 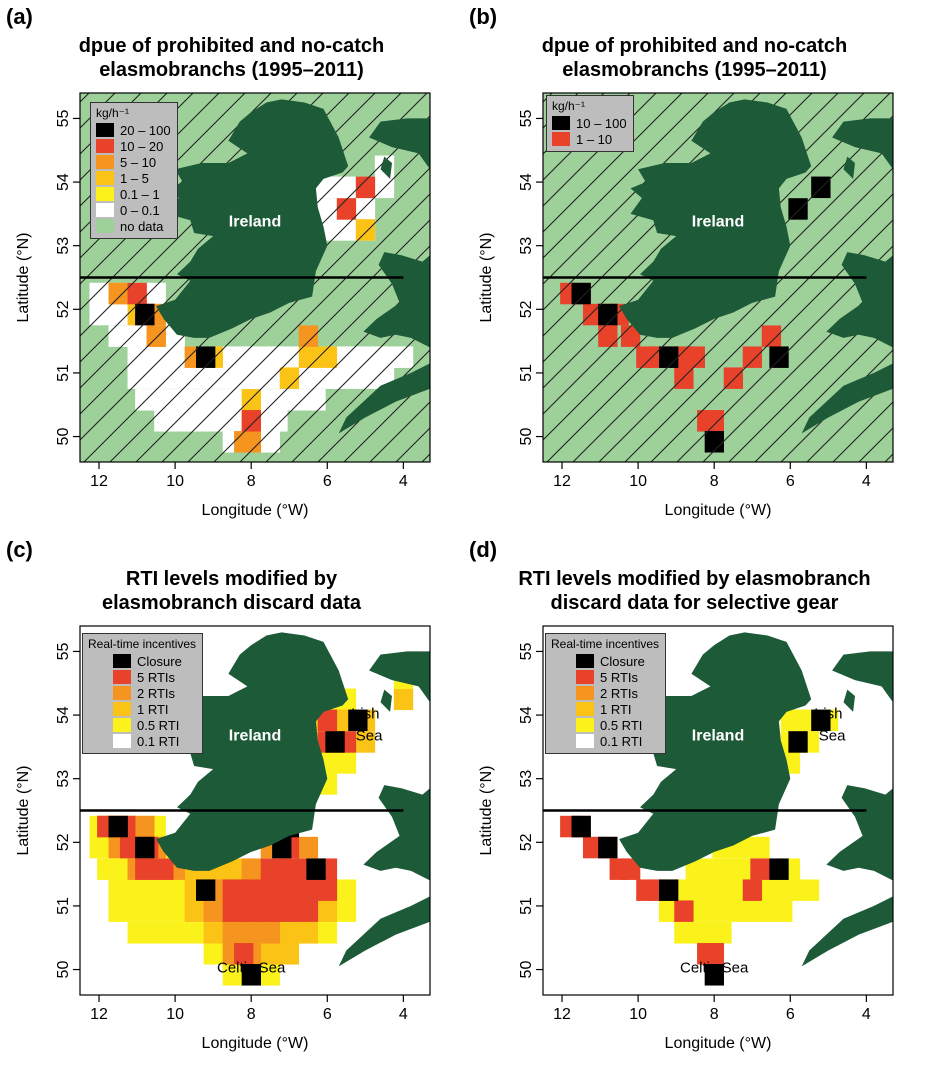 I want to click on legend-item: Closure, so click(x=142, y=661).